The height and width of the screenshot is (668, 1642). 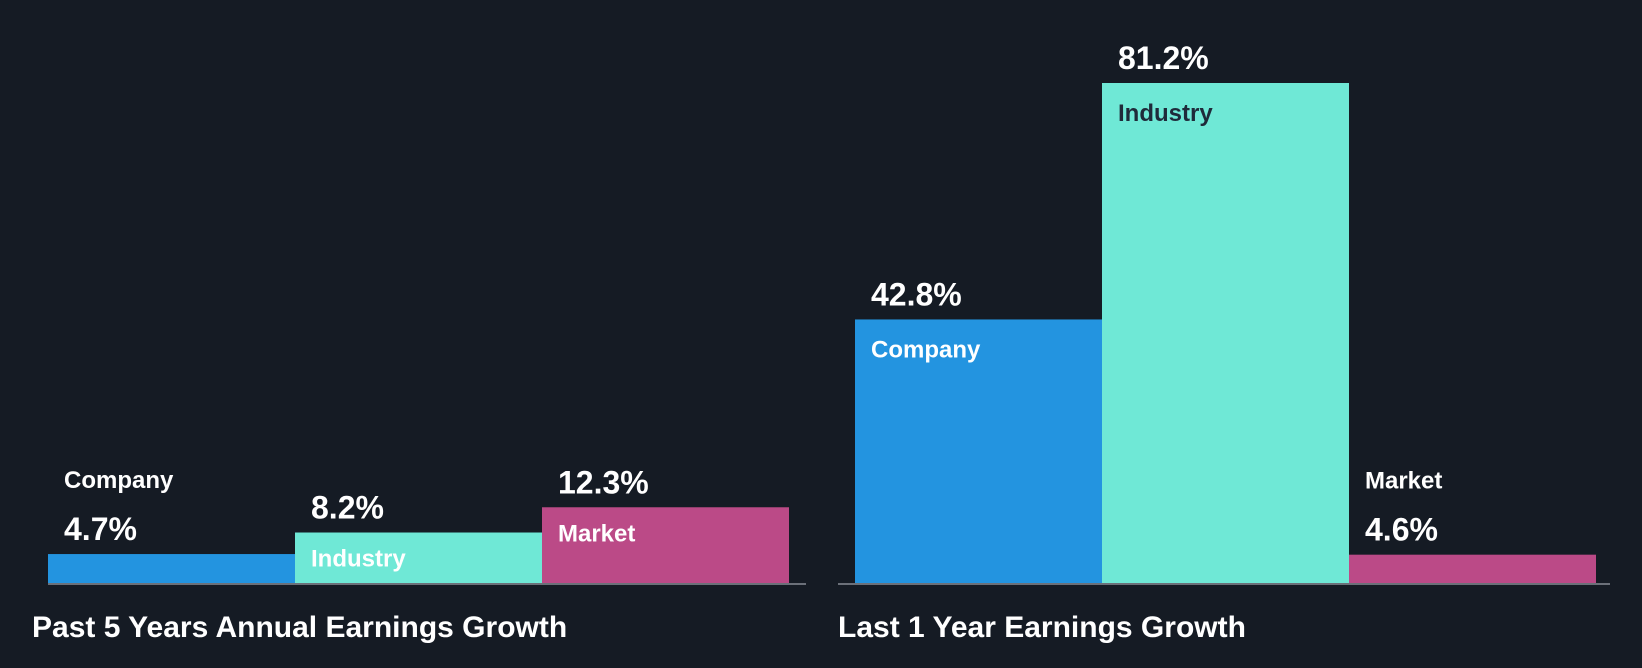 What do you see at coordinates (916, 294) in the screenshot?
I see `value-label-company: 42.8%` at bounding box center [916, 294].